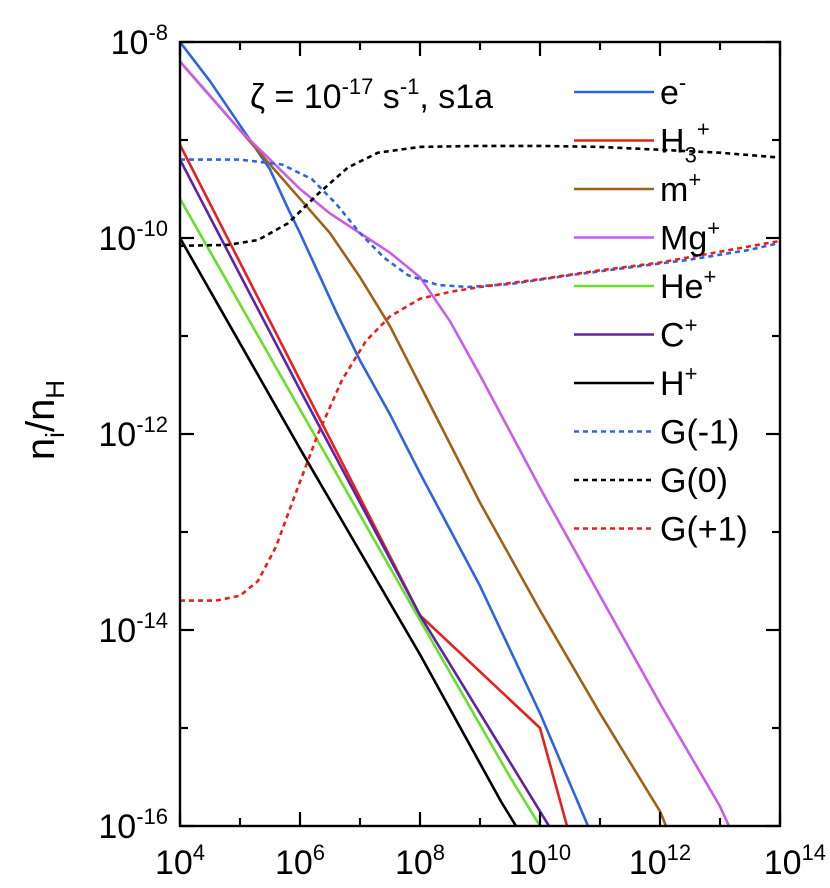 This screenshot has width=830, height=888. What do you see at coordinates (642, 142) in the screenshot?
I see `legend-item: H3+` at bounding box center [642, 142].